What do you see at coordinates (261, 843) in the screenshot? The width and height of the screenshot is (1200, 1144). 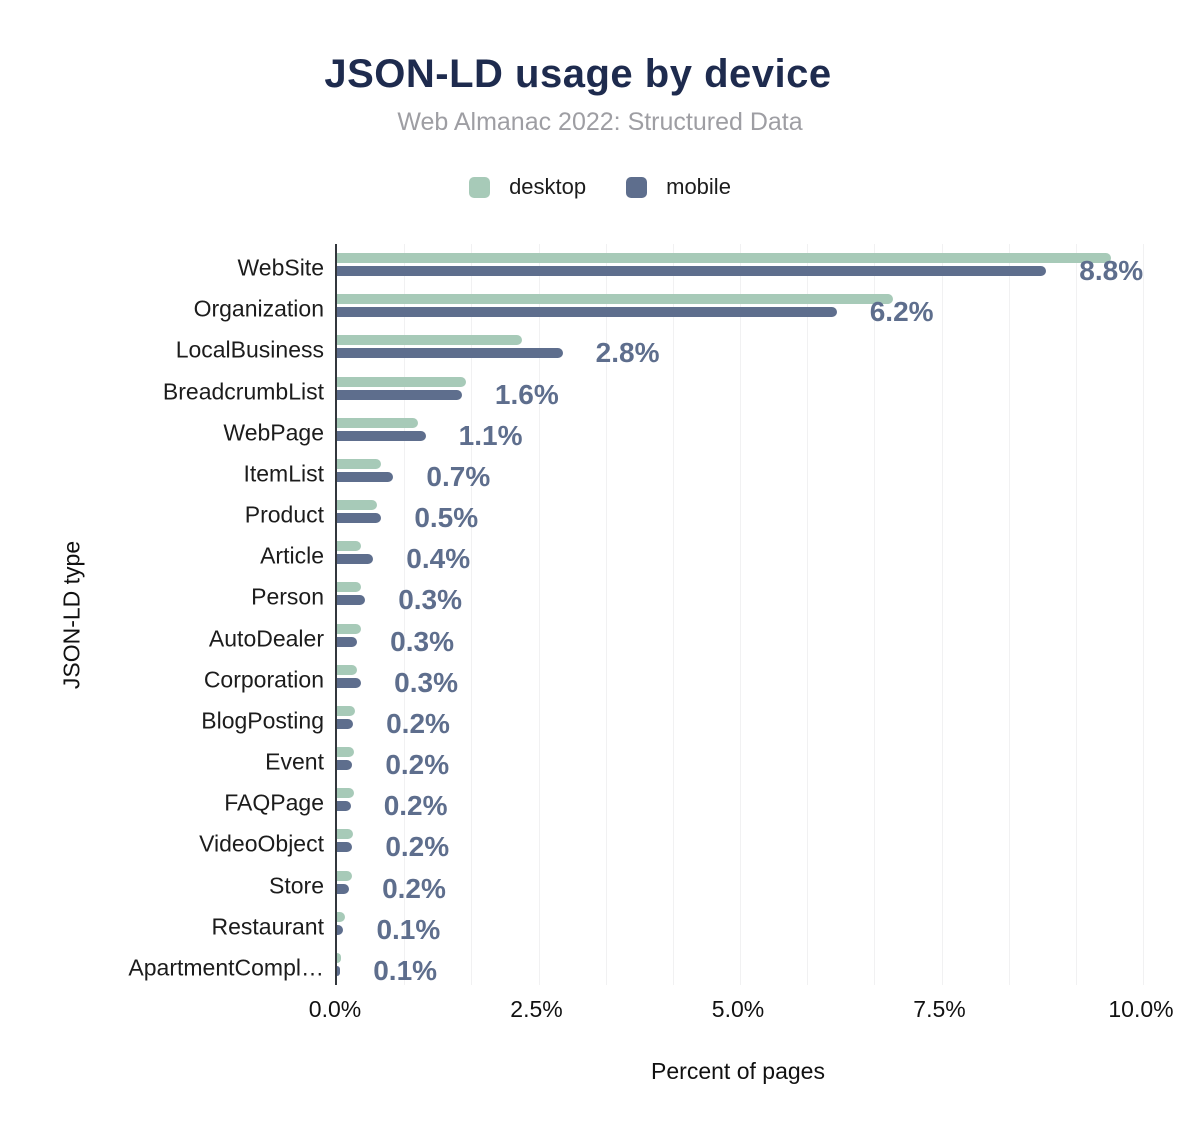 I see `category-label: VideoObject` at bounding box center [261, 843].